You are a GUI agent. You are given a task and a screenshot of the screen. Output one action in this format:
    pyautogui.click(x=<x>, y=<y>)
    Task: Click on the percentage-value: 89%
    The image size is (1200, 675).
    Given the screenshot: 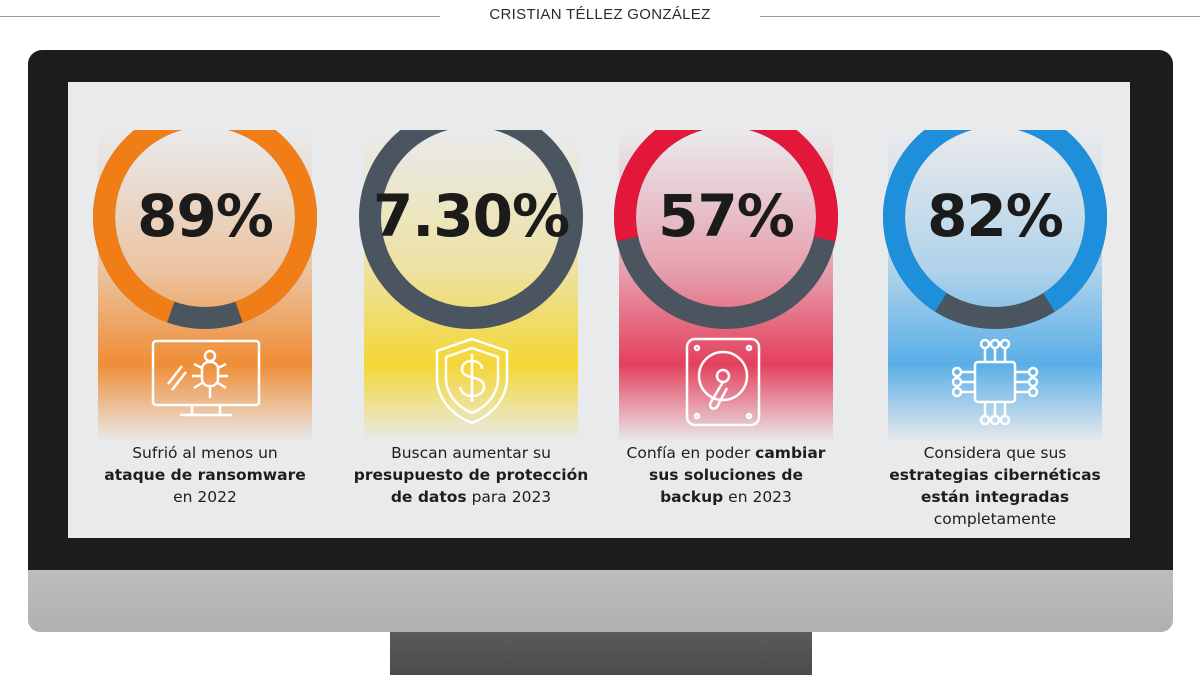 What is the action you would take?
    pyautogui.click(x=205, y=216)
    